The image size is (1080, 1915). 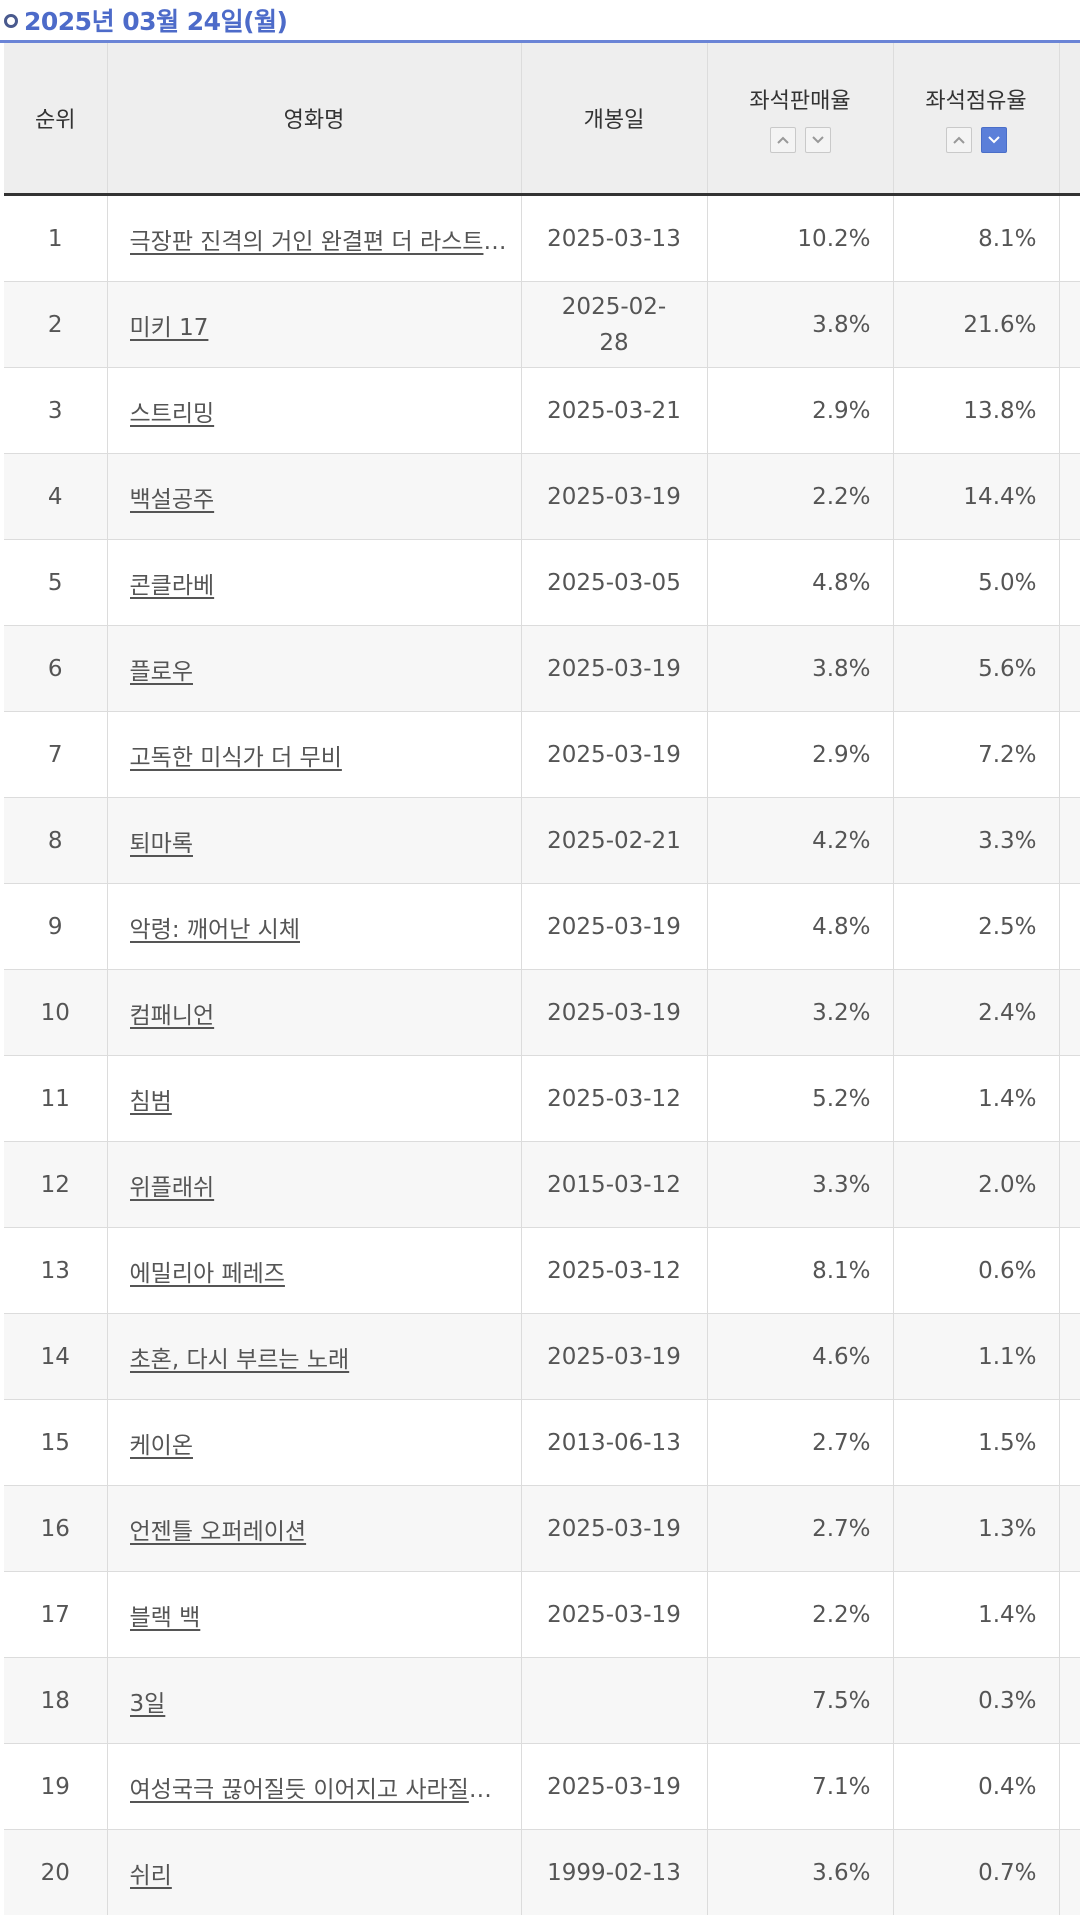 I want to click on movie-title-link: 백설공주, so click(x=325, y=497).